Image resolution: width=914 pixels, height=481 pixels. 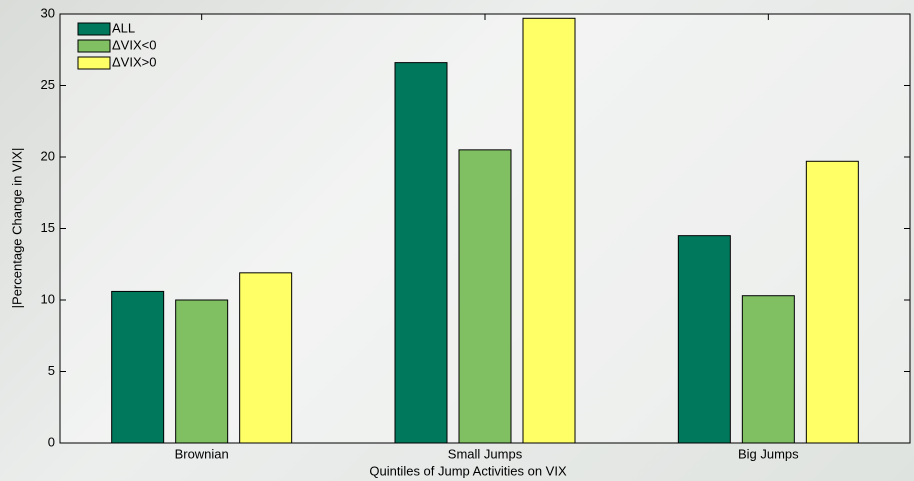 I want to click on legend-label: ΔVIX<0, so click(x=134, y=44).